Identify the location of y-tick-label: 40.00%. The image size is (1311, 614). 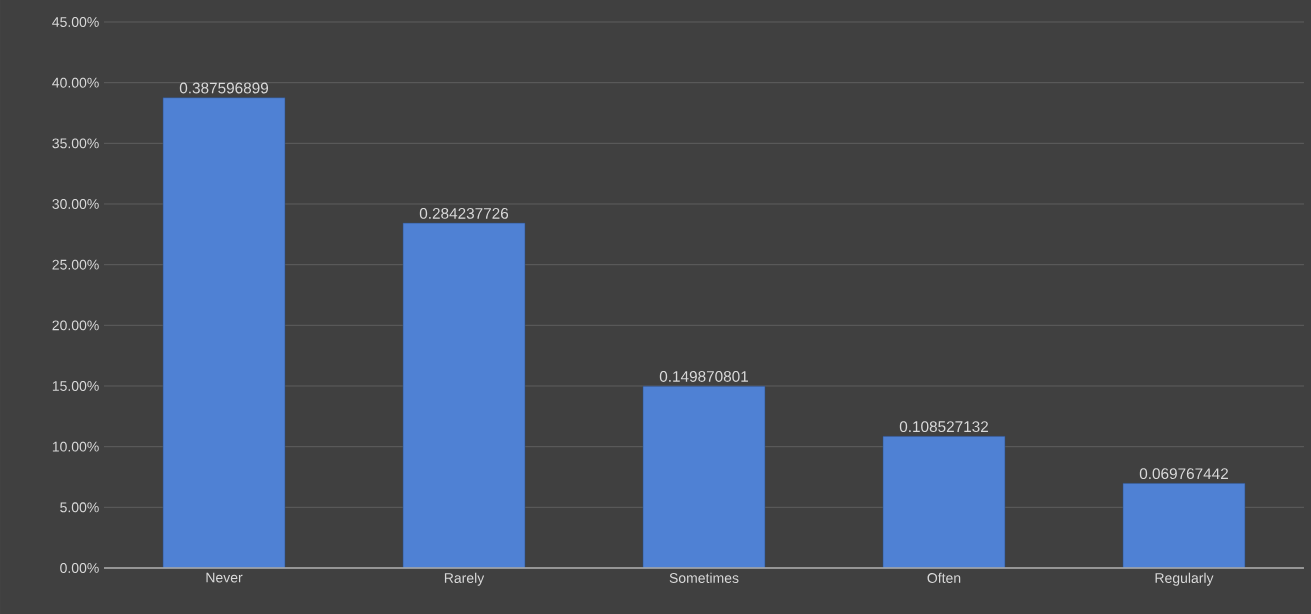
(75, 82).